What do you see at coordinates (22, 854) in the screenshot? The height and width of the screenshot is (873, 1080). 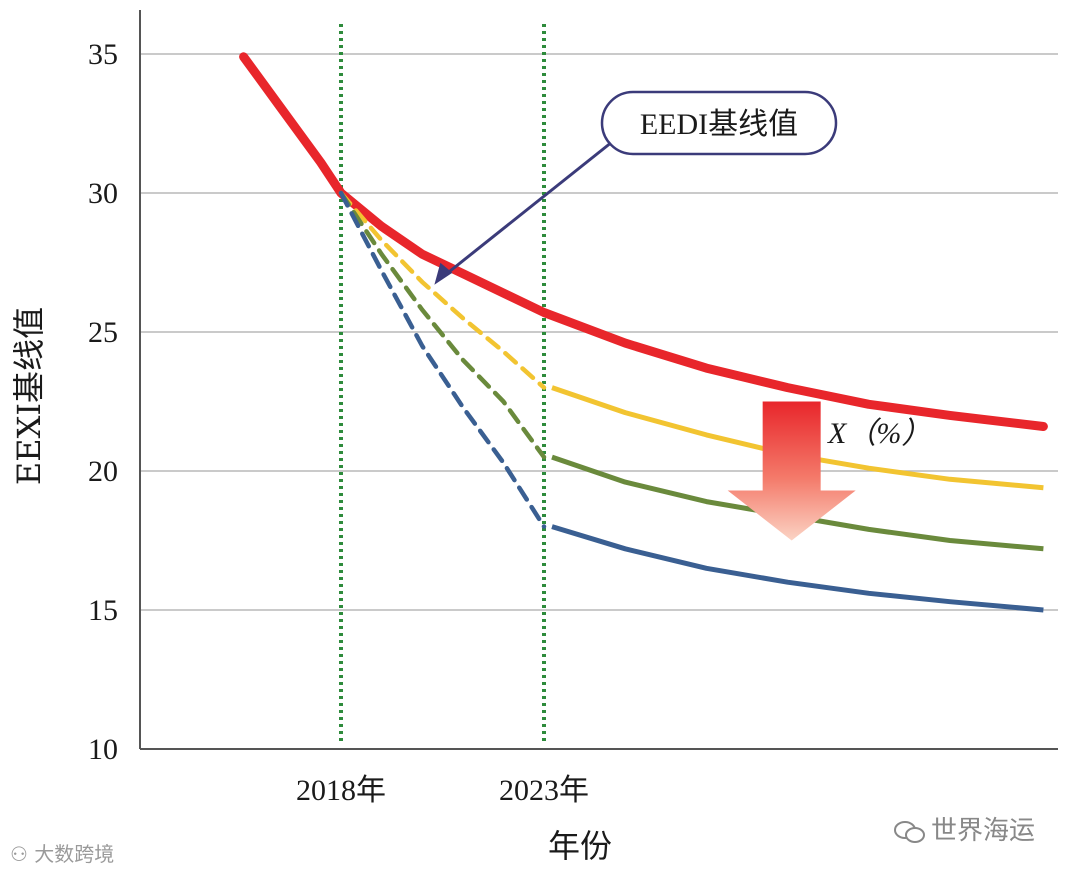 I see `watermark-icon: ⚇` at bounding box center [22, 854].